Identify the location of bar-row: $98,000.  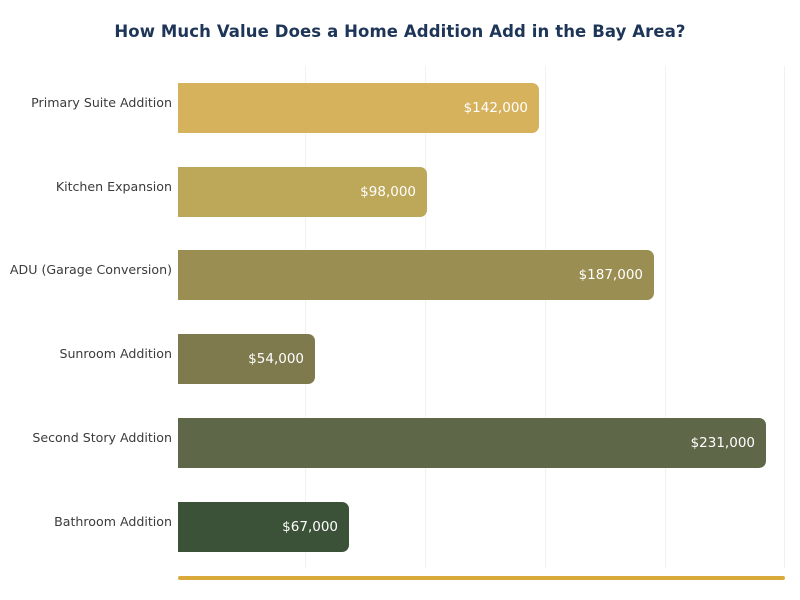
(481, 192).